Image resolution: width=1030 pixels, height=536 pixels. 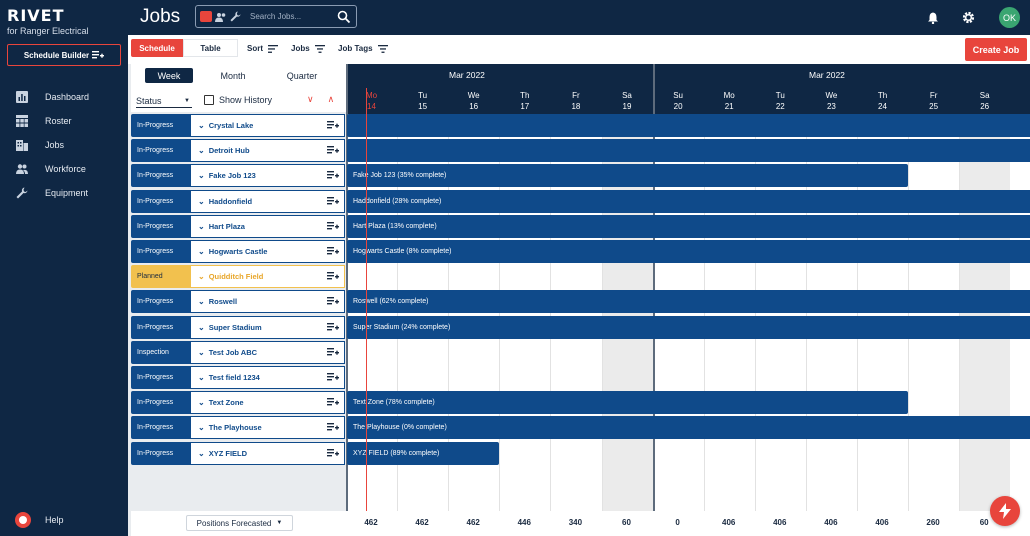 I want to click on wrench-icon, so click(x=235, y=16).